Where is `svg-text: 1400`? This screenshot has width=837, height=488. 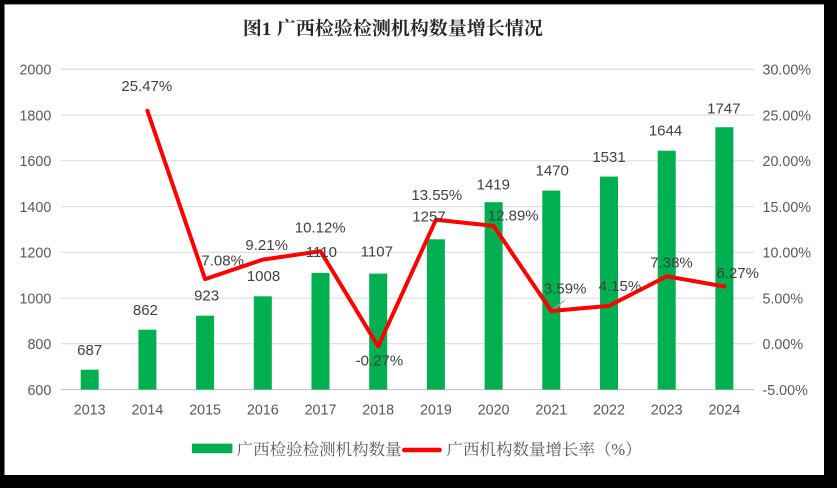 svg-text: 1400 is located at coordinates (35, 208).